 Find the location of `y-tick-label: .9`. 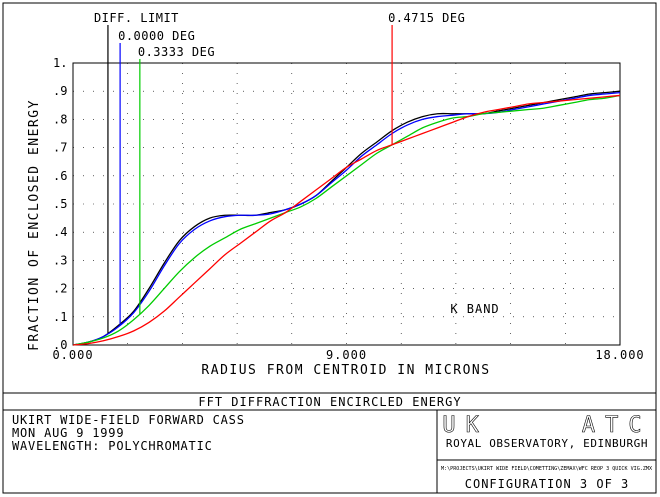

y-tick-label: .9 is located at coordinates (60, 91).